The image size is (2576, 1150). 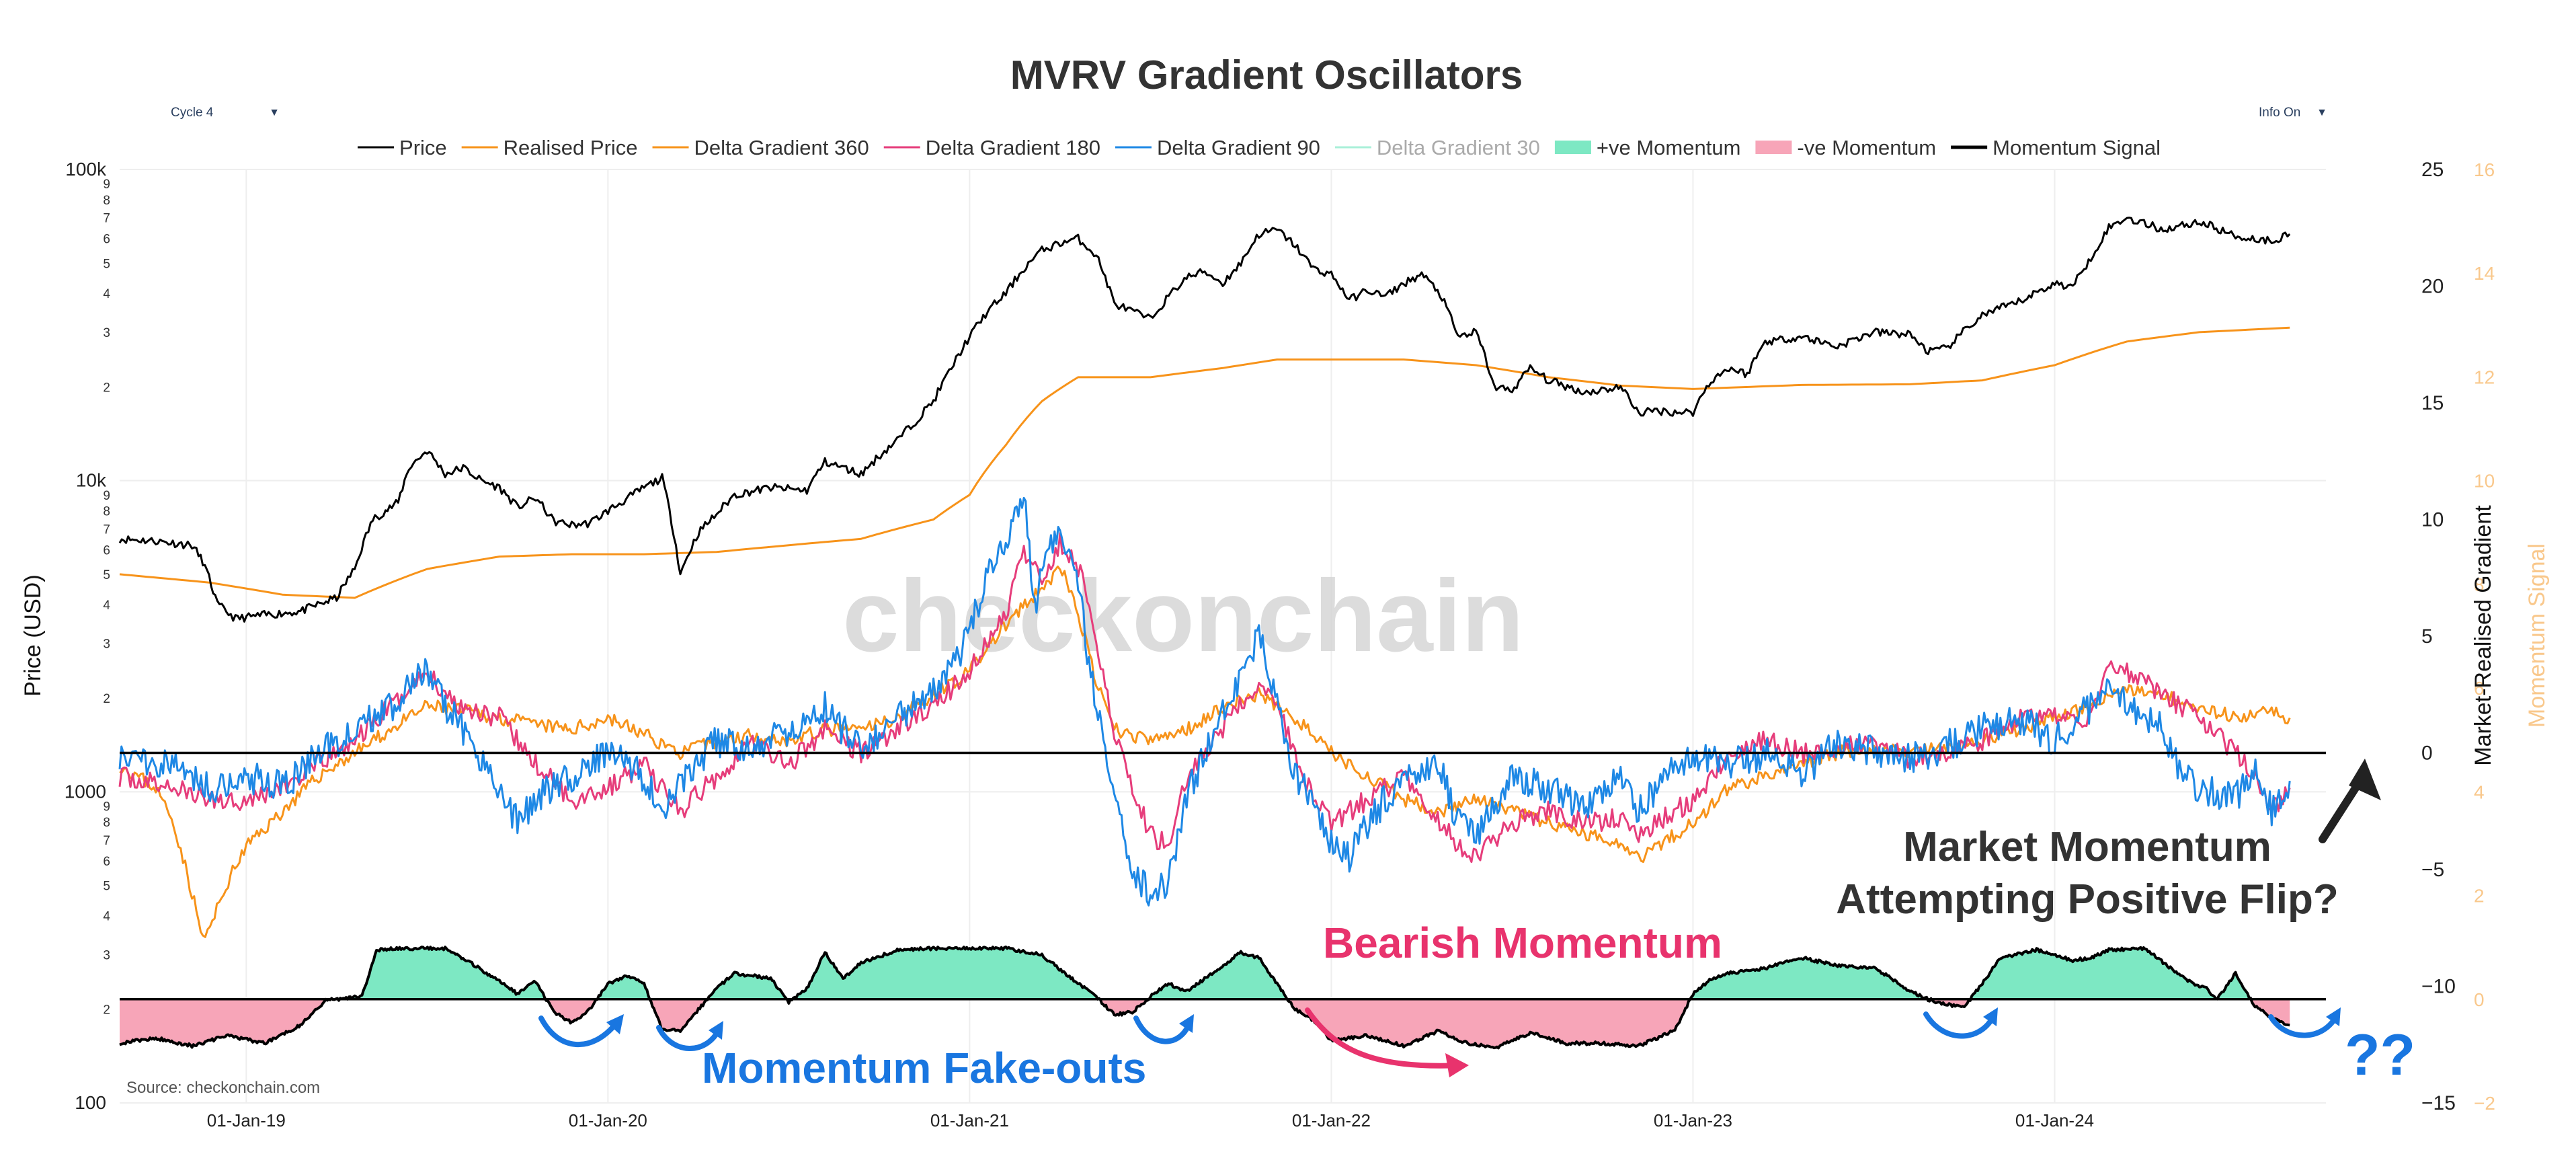 I want to click on y-right2-tick-label: −2, so click(x=2484, y=1104).